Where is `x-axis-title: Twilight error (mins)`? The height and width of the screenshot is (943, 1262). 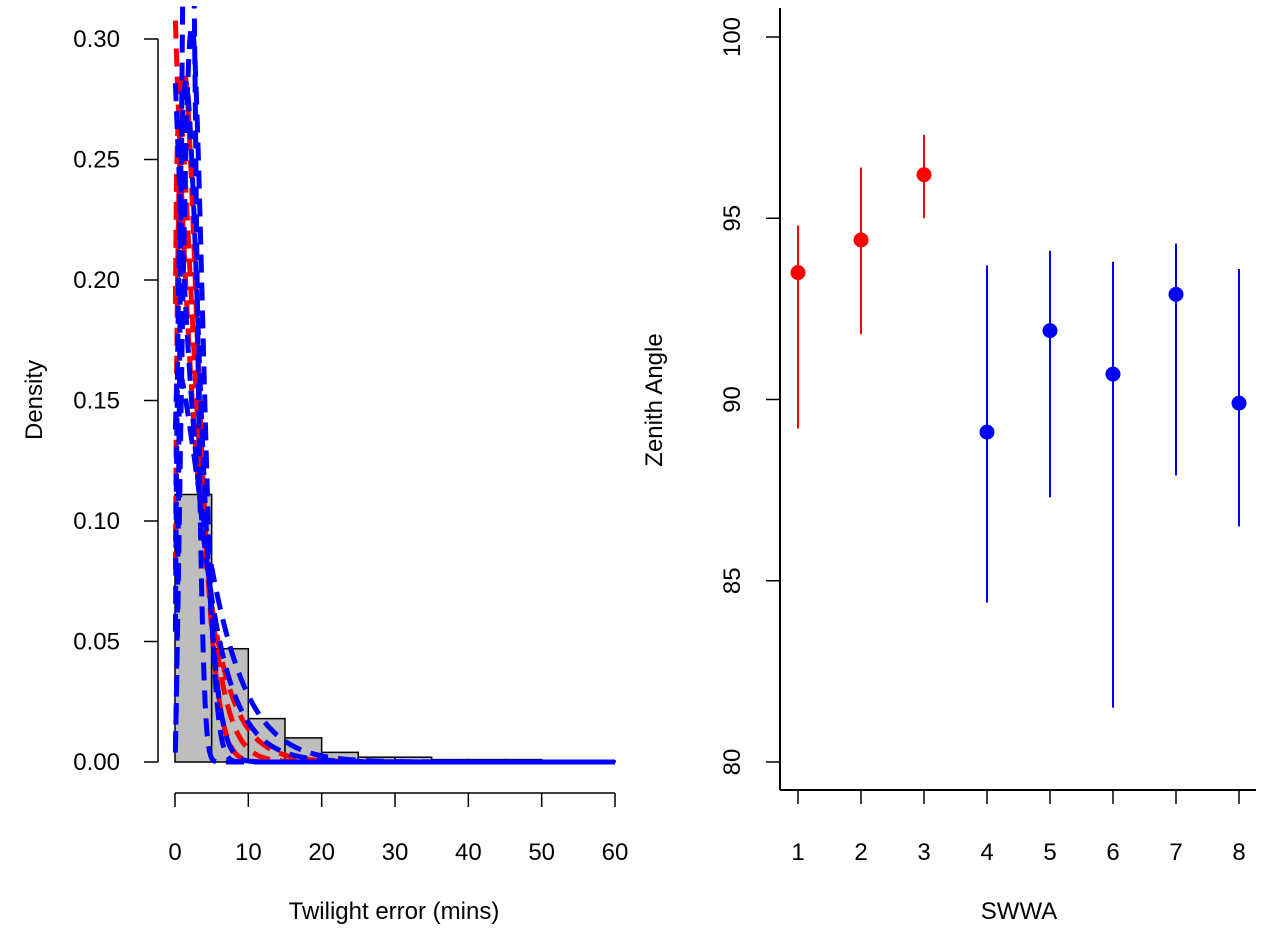
x-axis-title: Twilight error (mins) is located at coordinates (394, 911).